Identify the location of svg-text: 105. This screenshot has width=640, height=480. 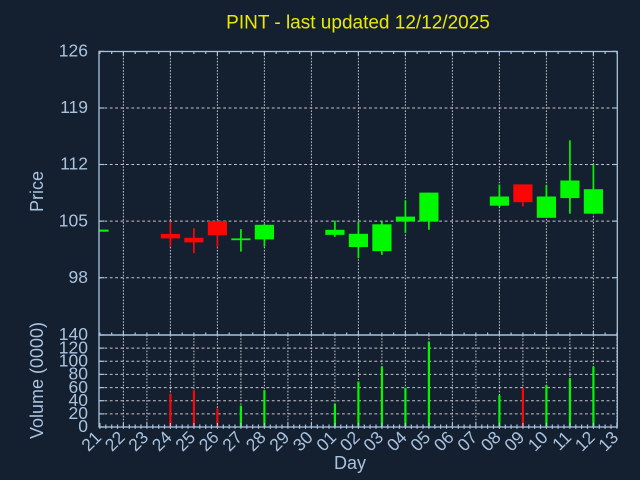
(73, 220).